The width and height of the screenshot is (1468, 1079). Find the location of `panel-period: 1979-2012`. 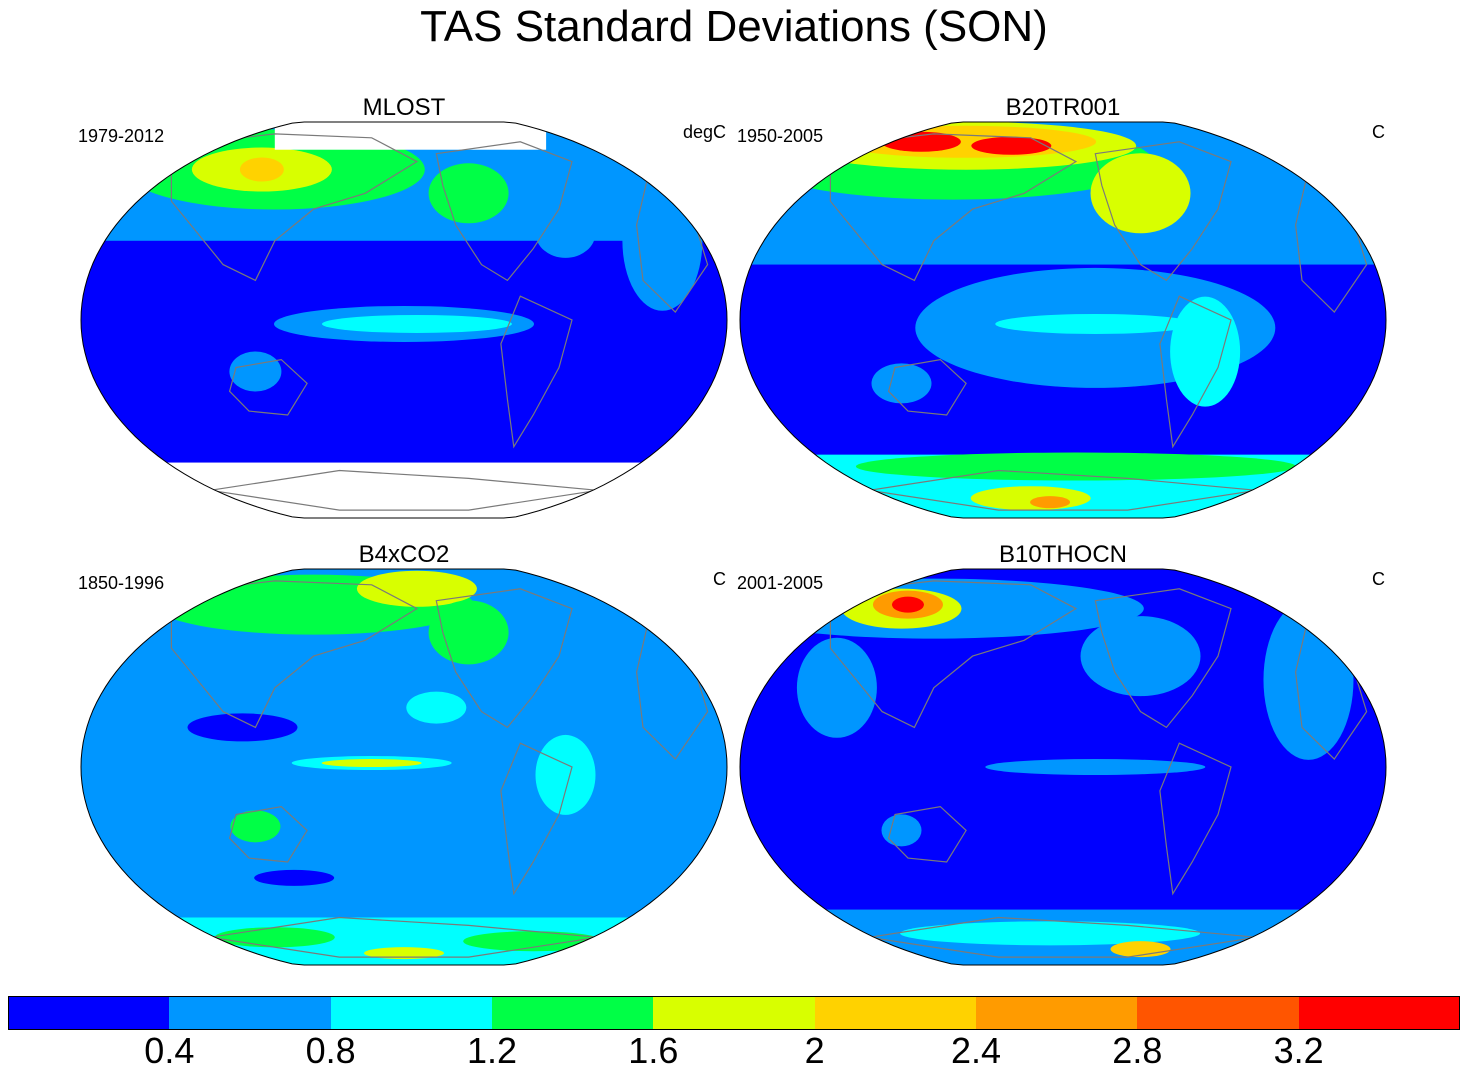

panel-period: 1979-2012 is located at coordinates (121, 136).